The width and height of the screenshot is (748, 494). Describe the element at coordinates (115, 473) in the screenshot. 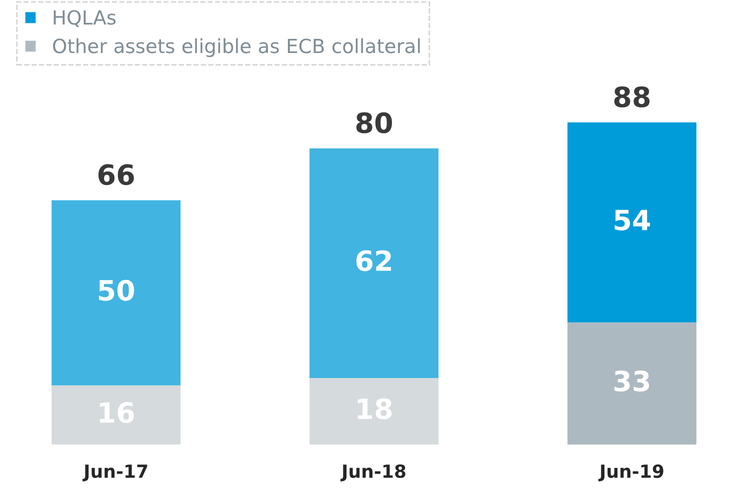

I see `x-tick-label: Jun-17` at that location.